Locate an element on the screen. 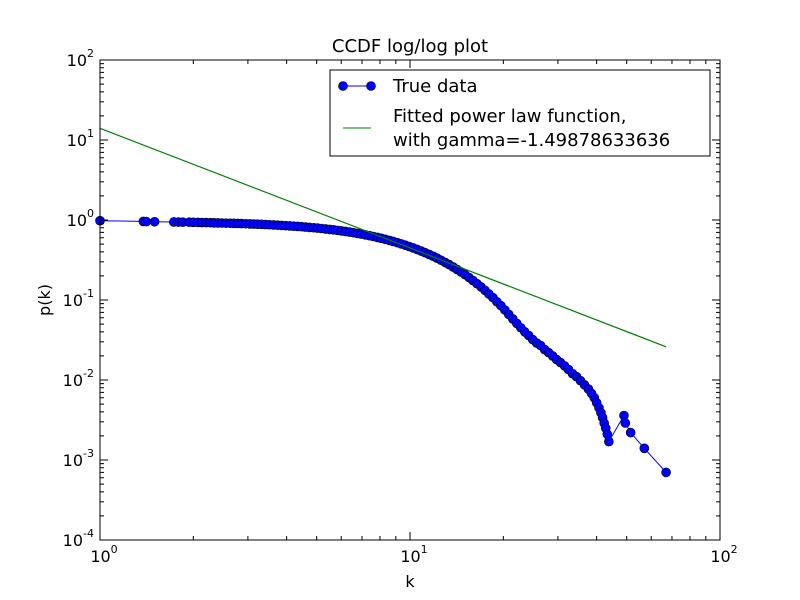  legend-fit-label-line2: with gamma=-1.49878633636 is located at coordinates (531, 140).